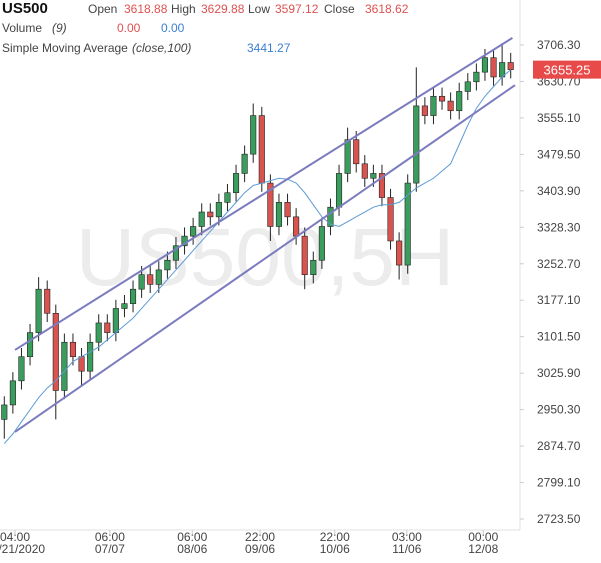  I want to click on param: (9), so click(59, 28).